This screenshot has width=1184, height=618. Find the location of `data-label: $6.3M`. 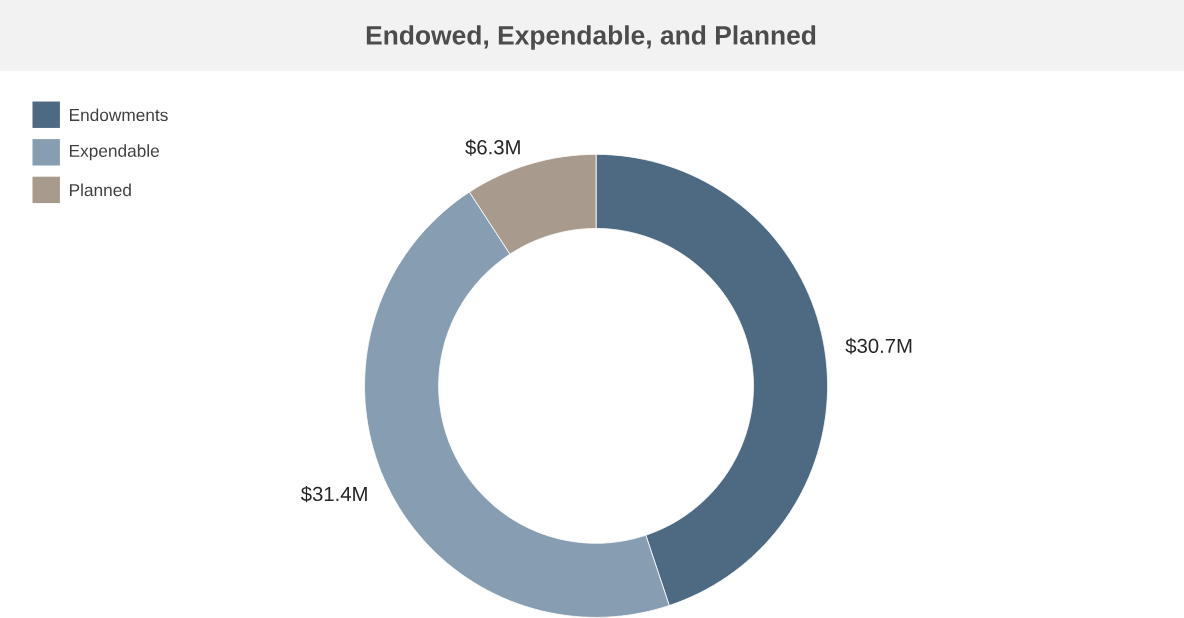

data-label: $6.3M is located at coordinates (492, 147).